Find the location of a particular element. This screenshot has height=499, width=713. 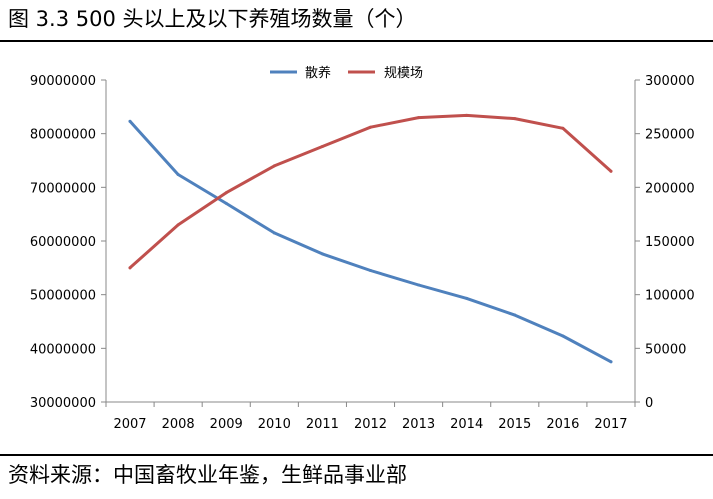

x-tick-label: 2007 is located at coordinates (129, 424).